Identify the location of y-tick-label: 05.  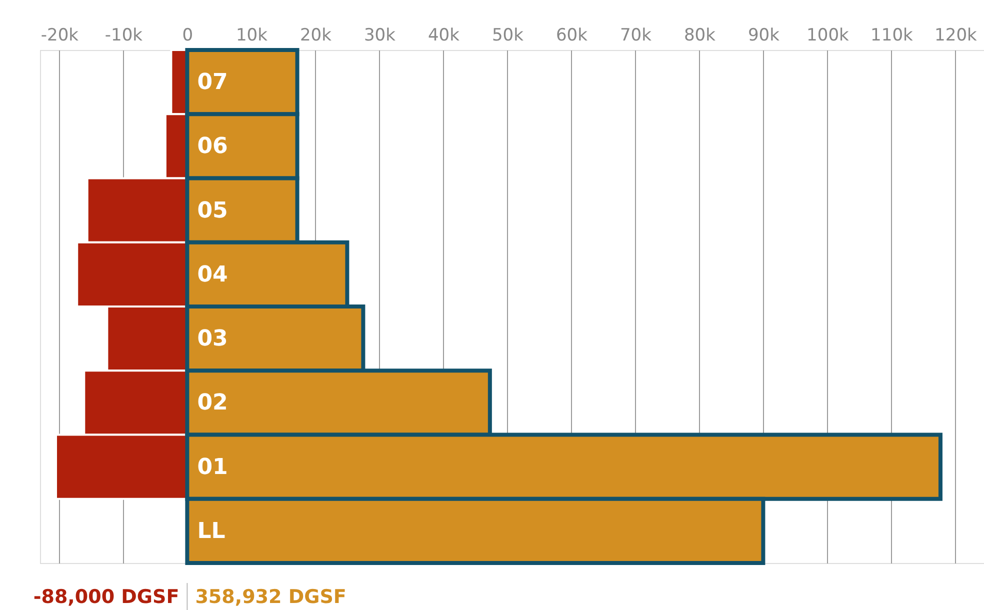
(212, 211).